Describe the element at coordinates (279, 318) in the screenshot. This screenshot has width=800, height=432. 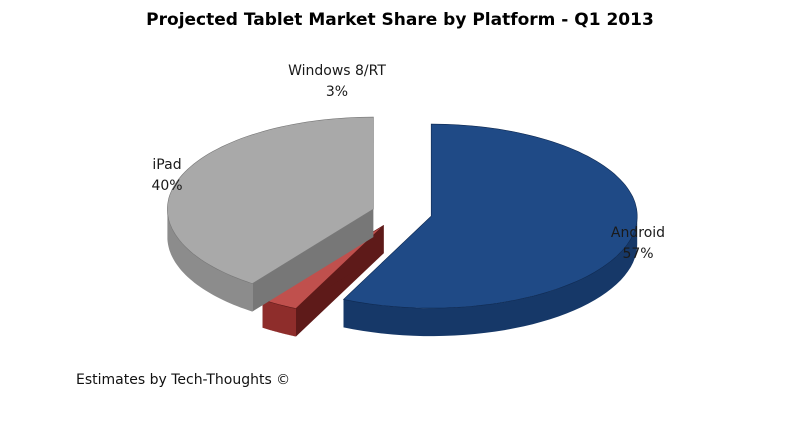
I see `slice-windows-8-rt-side` at that location.